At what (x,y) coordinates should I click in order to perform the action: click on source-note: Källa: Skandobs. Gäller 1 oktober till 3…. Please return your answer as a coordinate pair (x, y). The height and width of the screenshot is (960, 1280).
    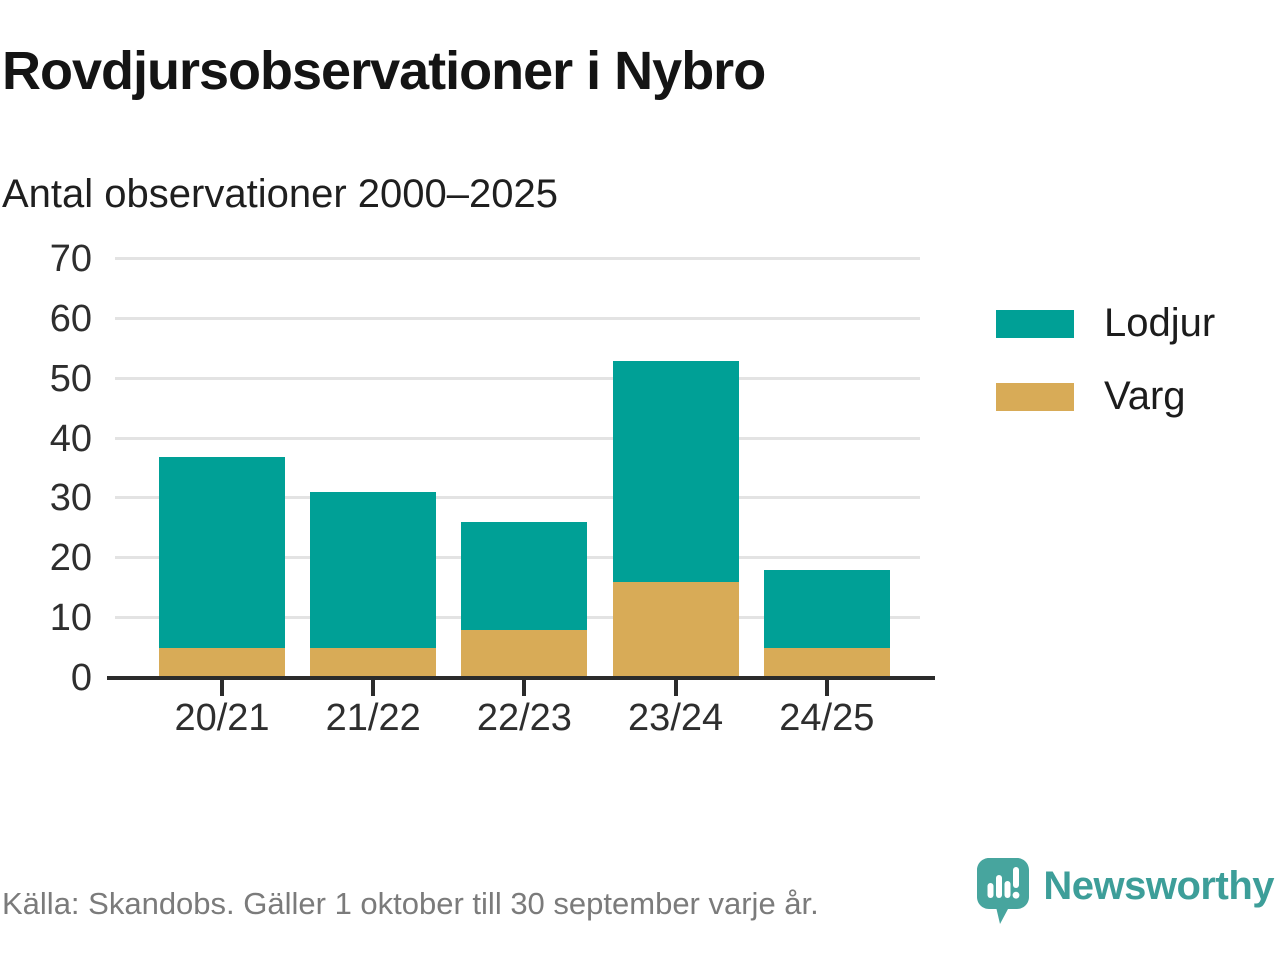
    Looking at the image, I should click on (410, 903).